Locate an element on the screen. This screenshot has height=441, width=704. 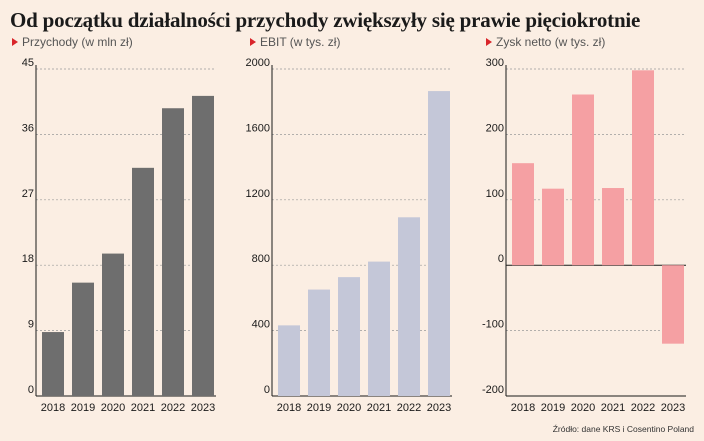
y-tick-label: 400 is located at coordinates (261, 325).